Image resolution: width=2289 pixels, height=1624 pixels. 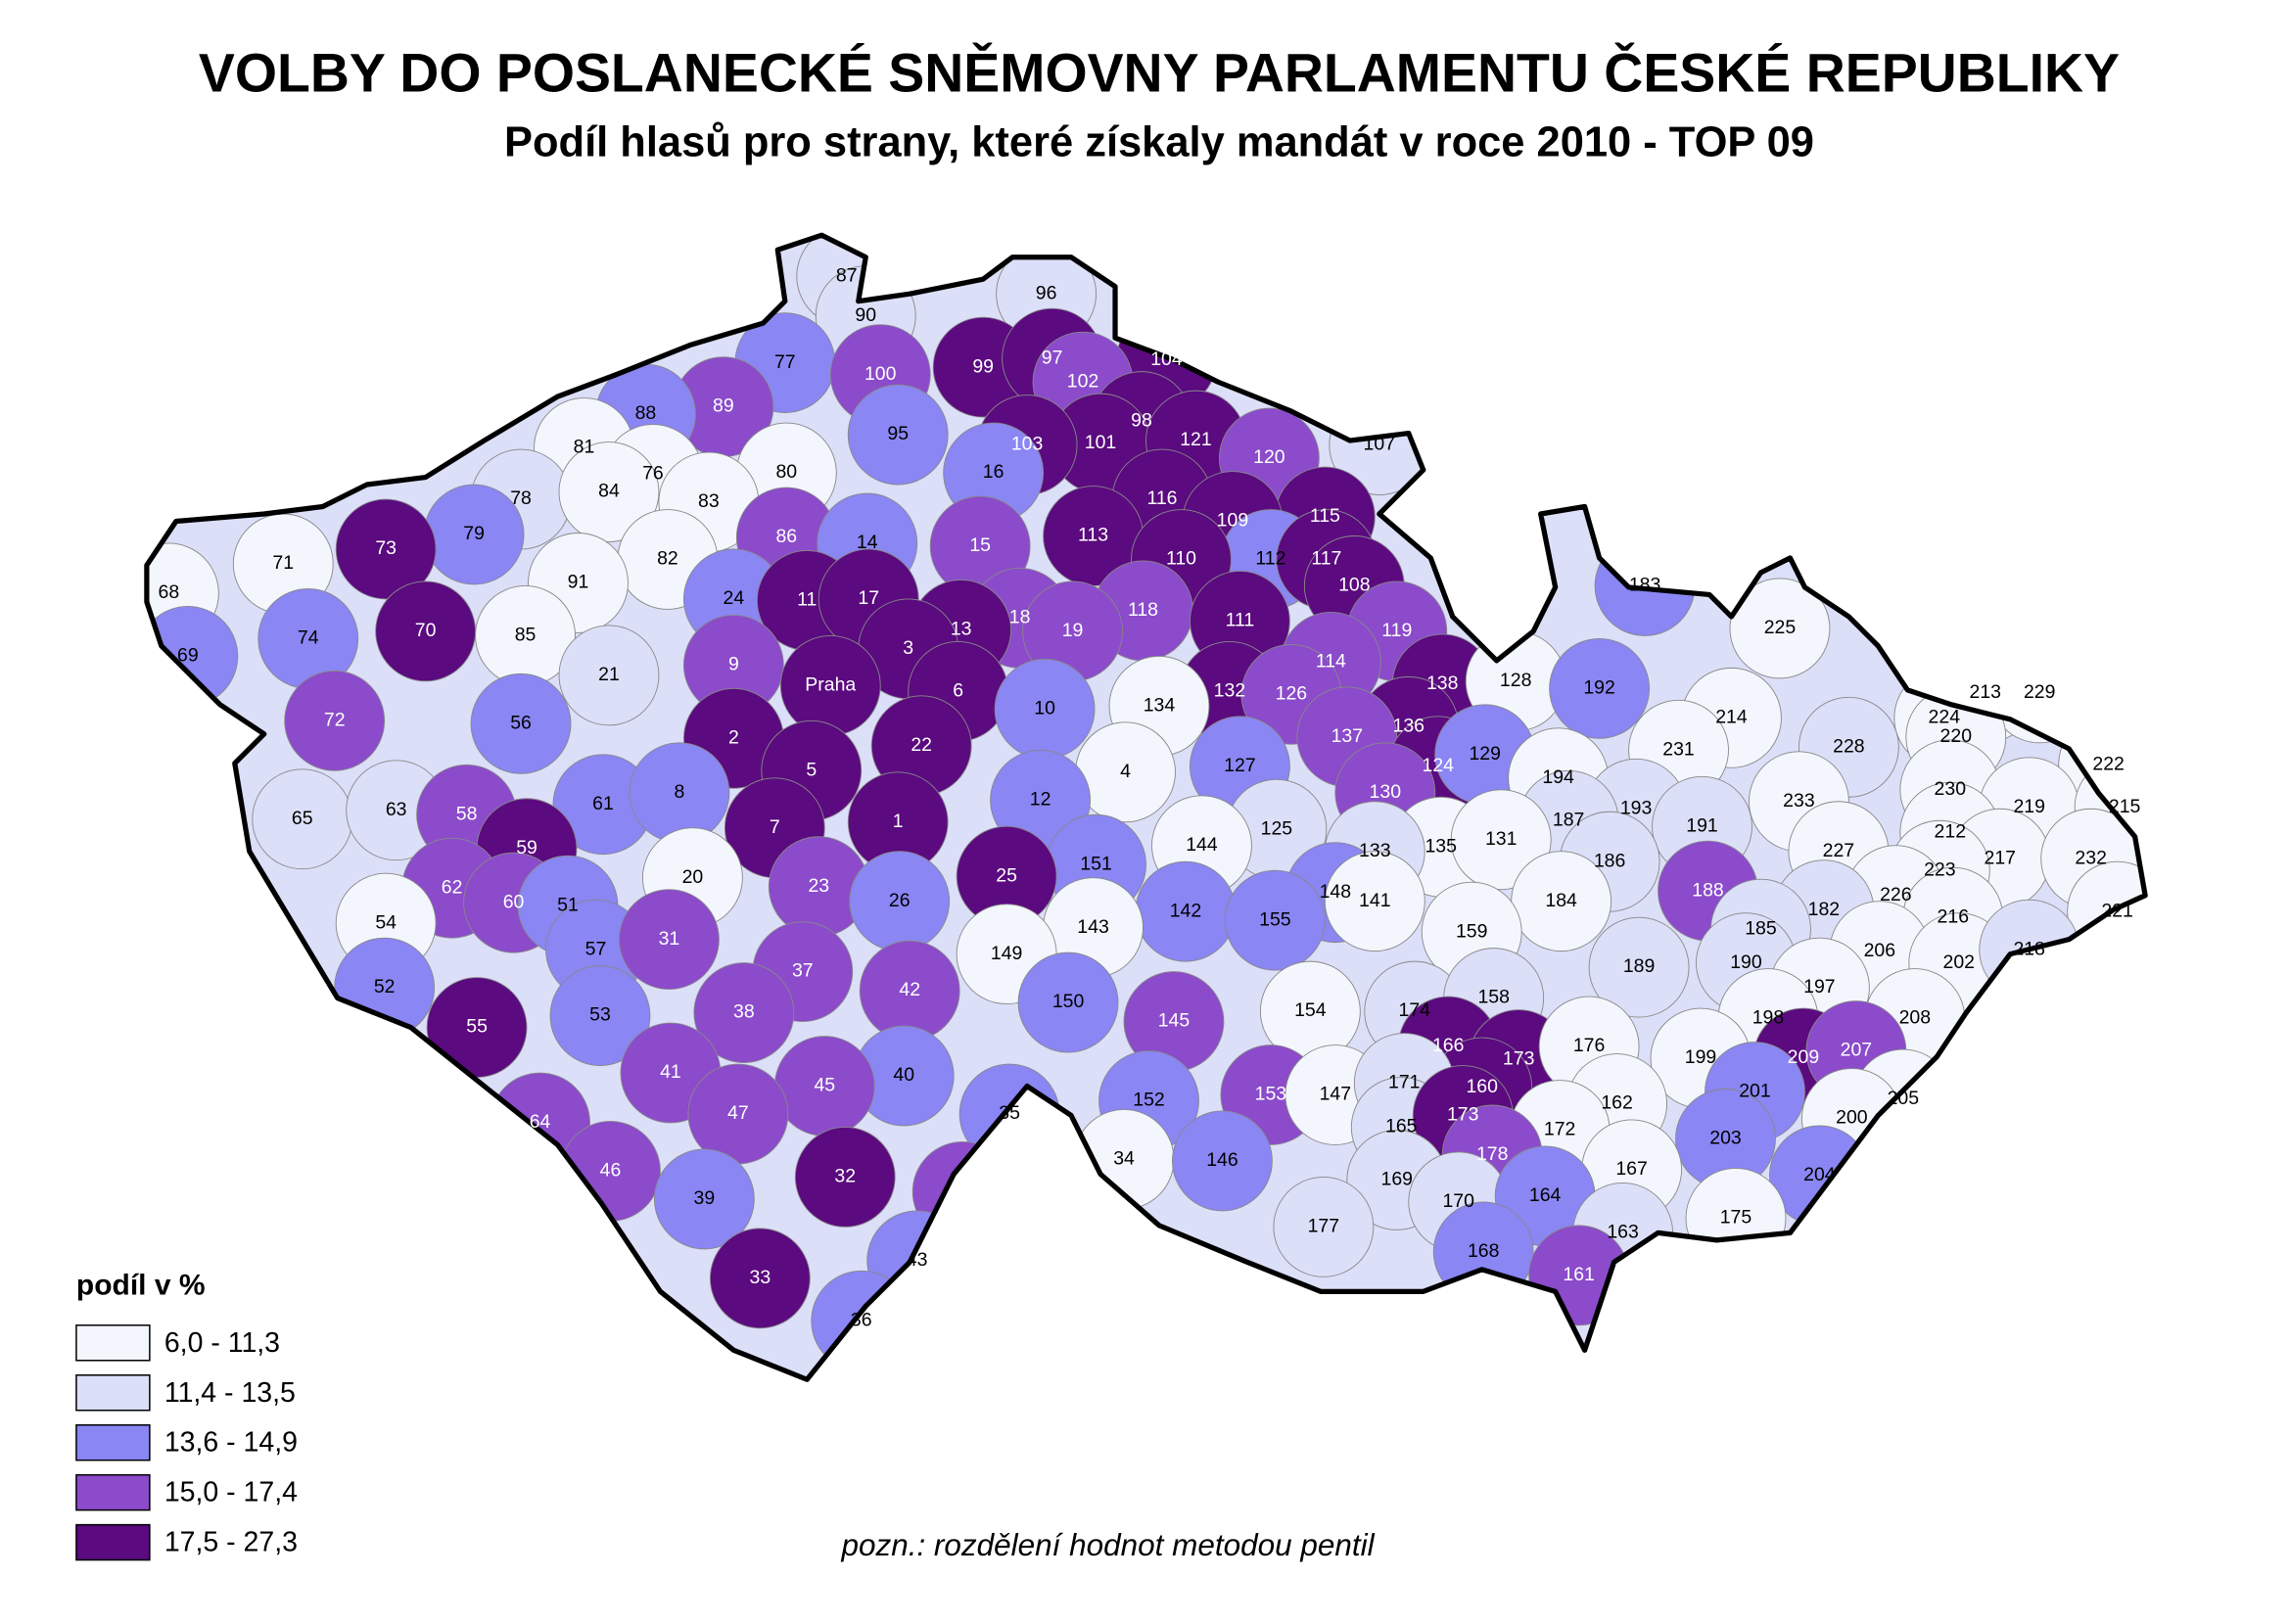 What do you see at coordinates (1044, 708) in the screenshot?
I see `district-label: 10` at bounding box center [1044, 708].